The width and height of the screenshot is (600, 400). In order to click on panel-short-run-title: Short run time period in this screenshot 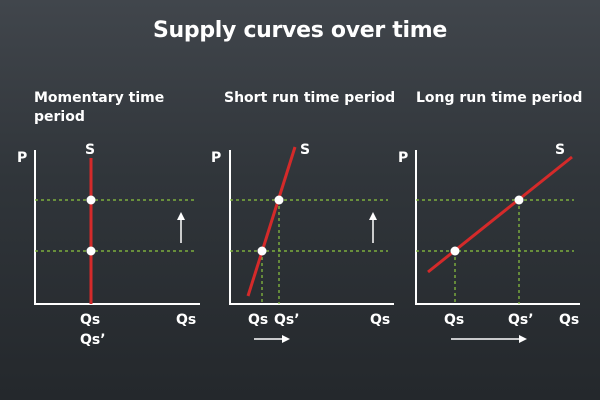, I will do `click(309, 98)`.